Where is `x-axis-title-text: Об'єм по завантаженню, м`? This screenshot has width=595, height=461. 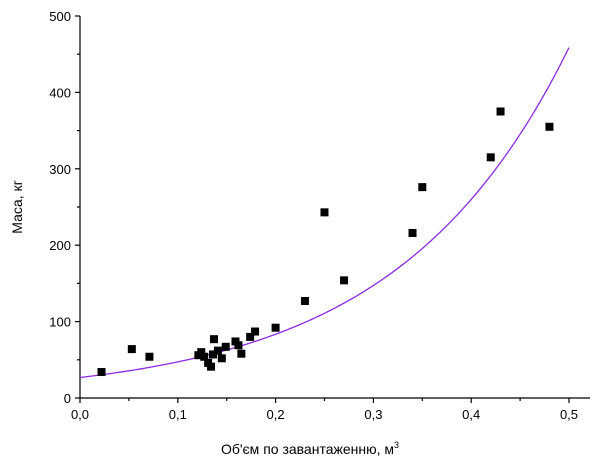
x-axis-title-text: Об'єм по завантаженню, м is located at coordinates (307, 449).